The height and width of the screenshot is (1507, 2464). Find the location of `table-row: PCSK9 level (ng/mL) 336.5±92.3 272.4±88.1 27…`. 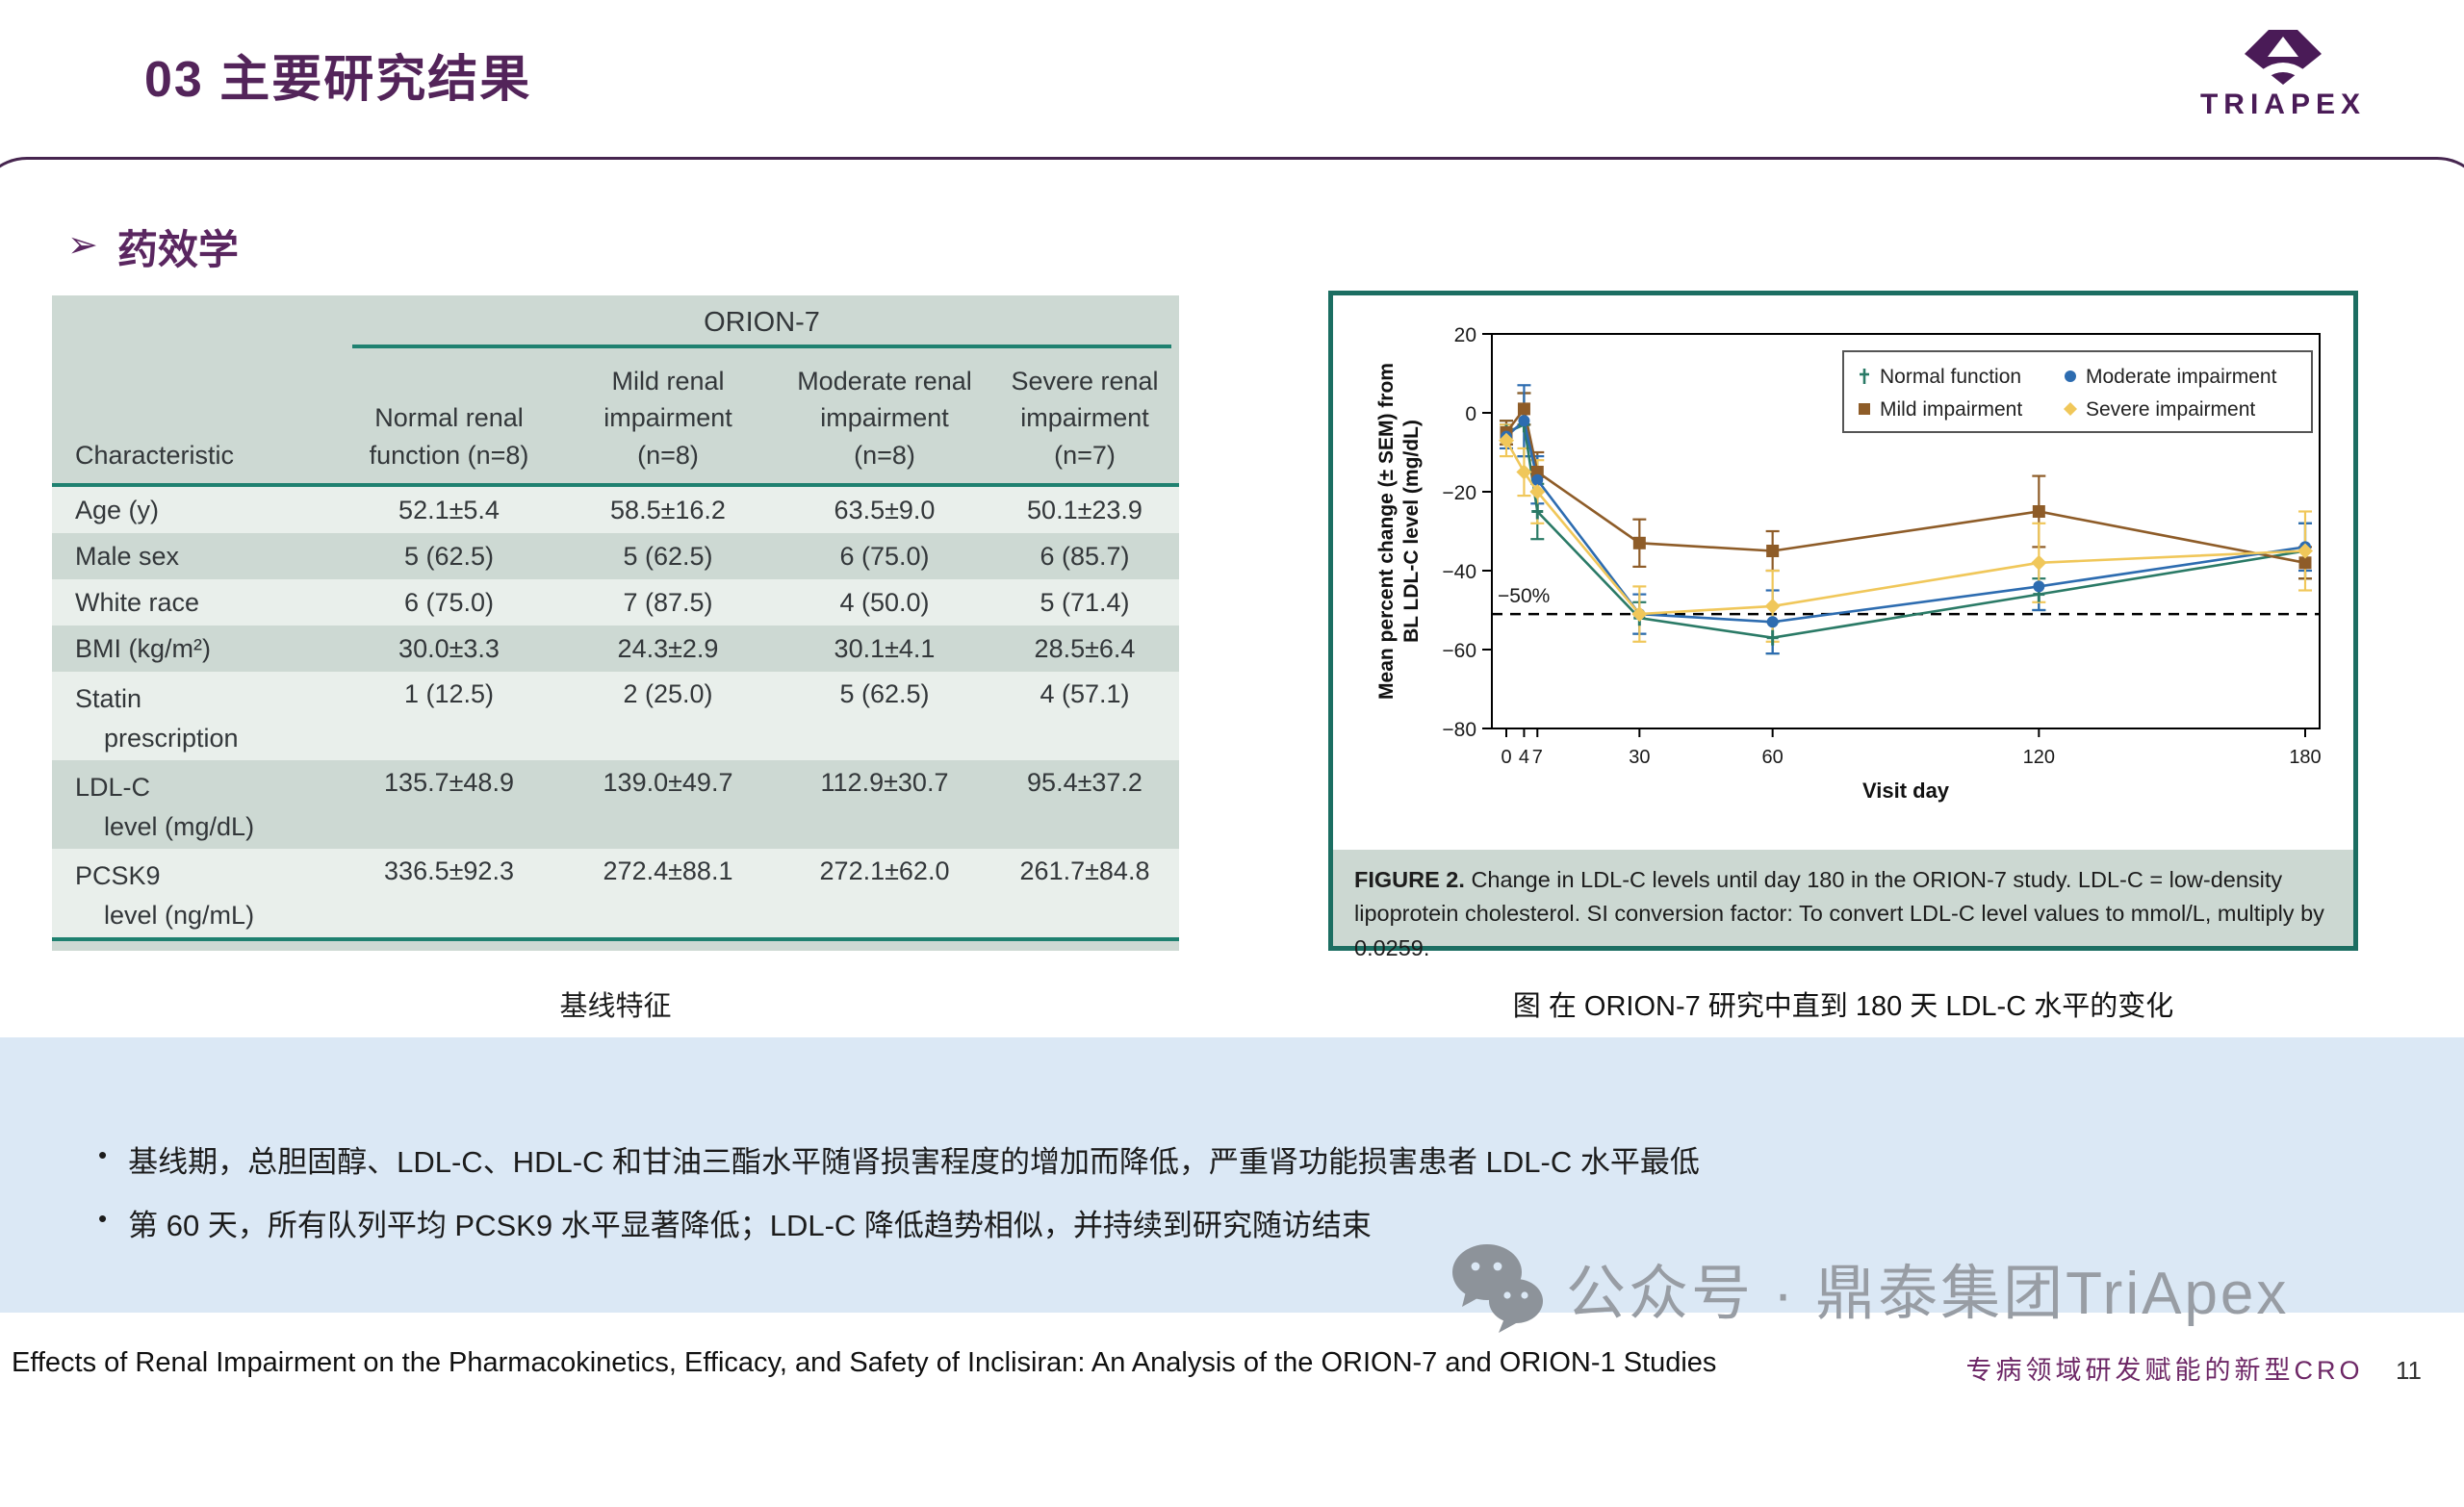

table-row: PCSK9 level (ng/mL) 336.5±92.3 272.4±88.1 27… is located at coordinates (615, 893).